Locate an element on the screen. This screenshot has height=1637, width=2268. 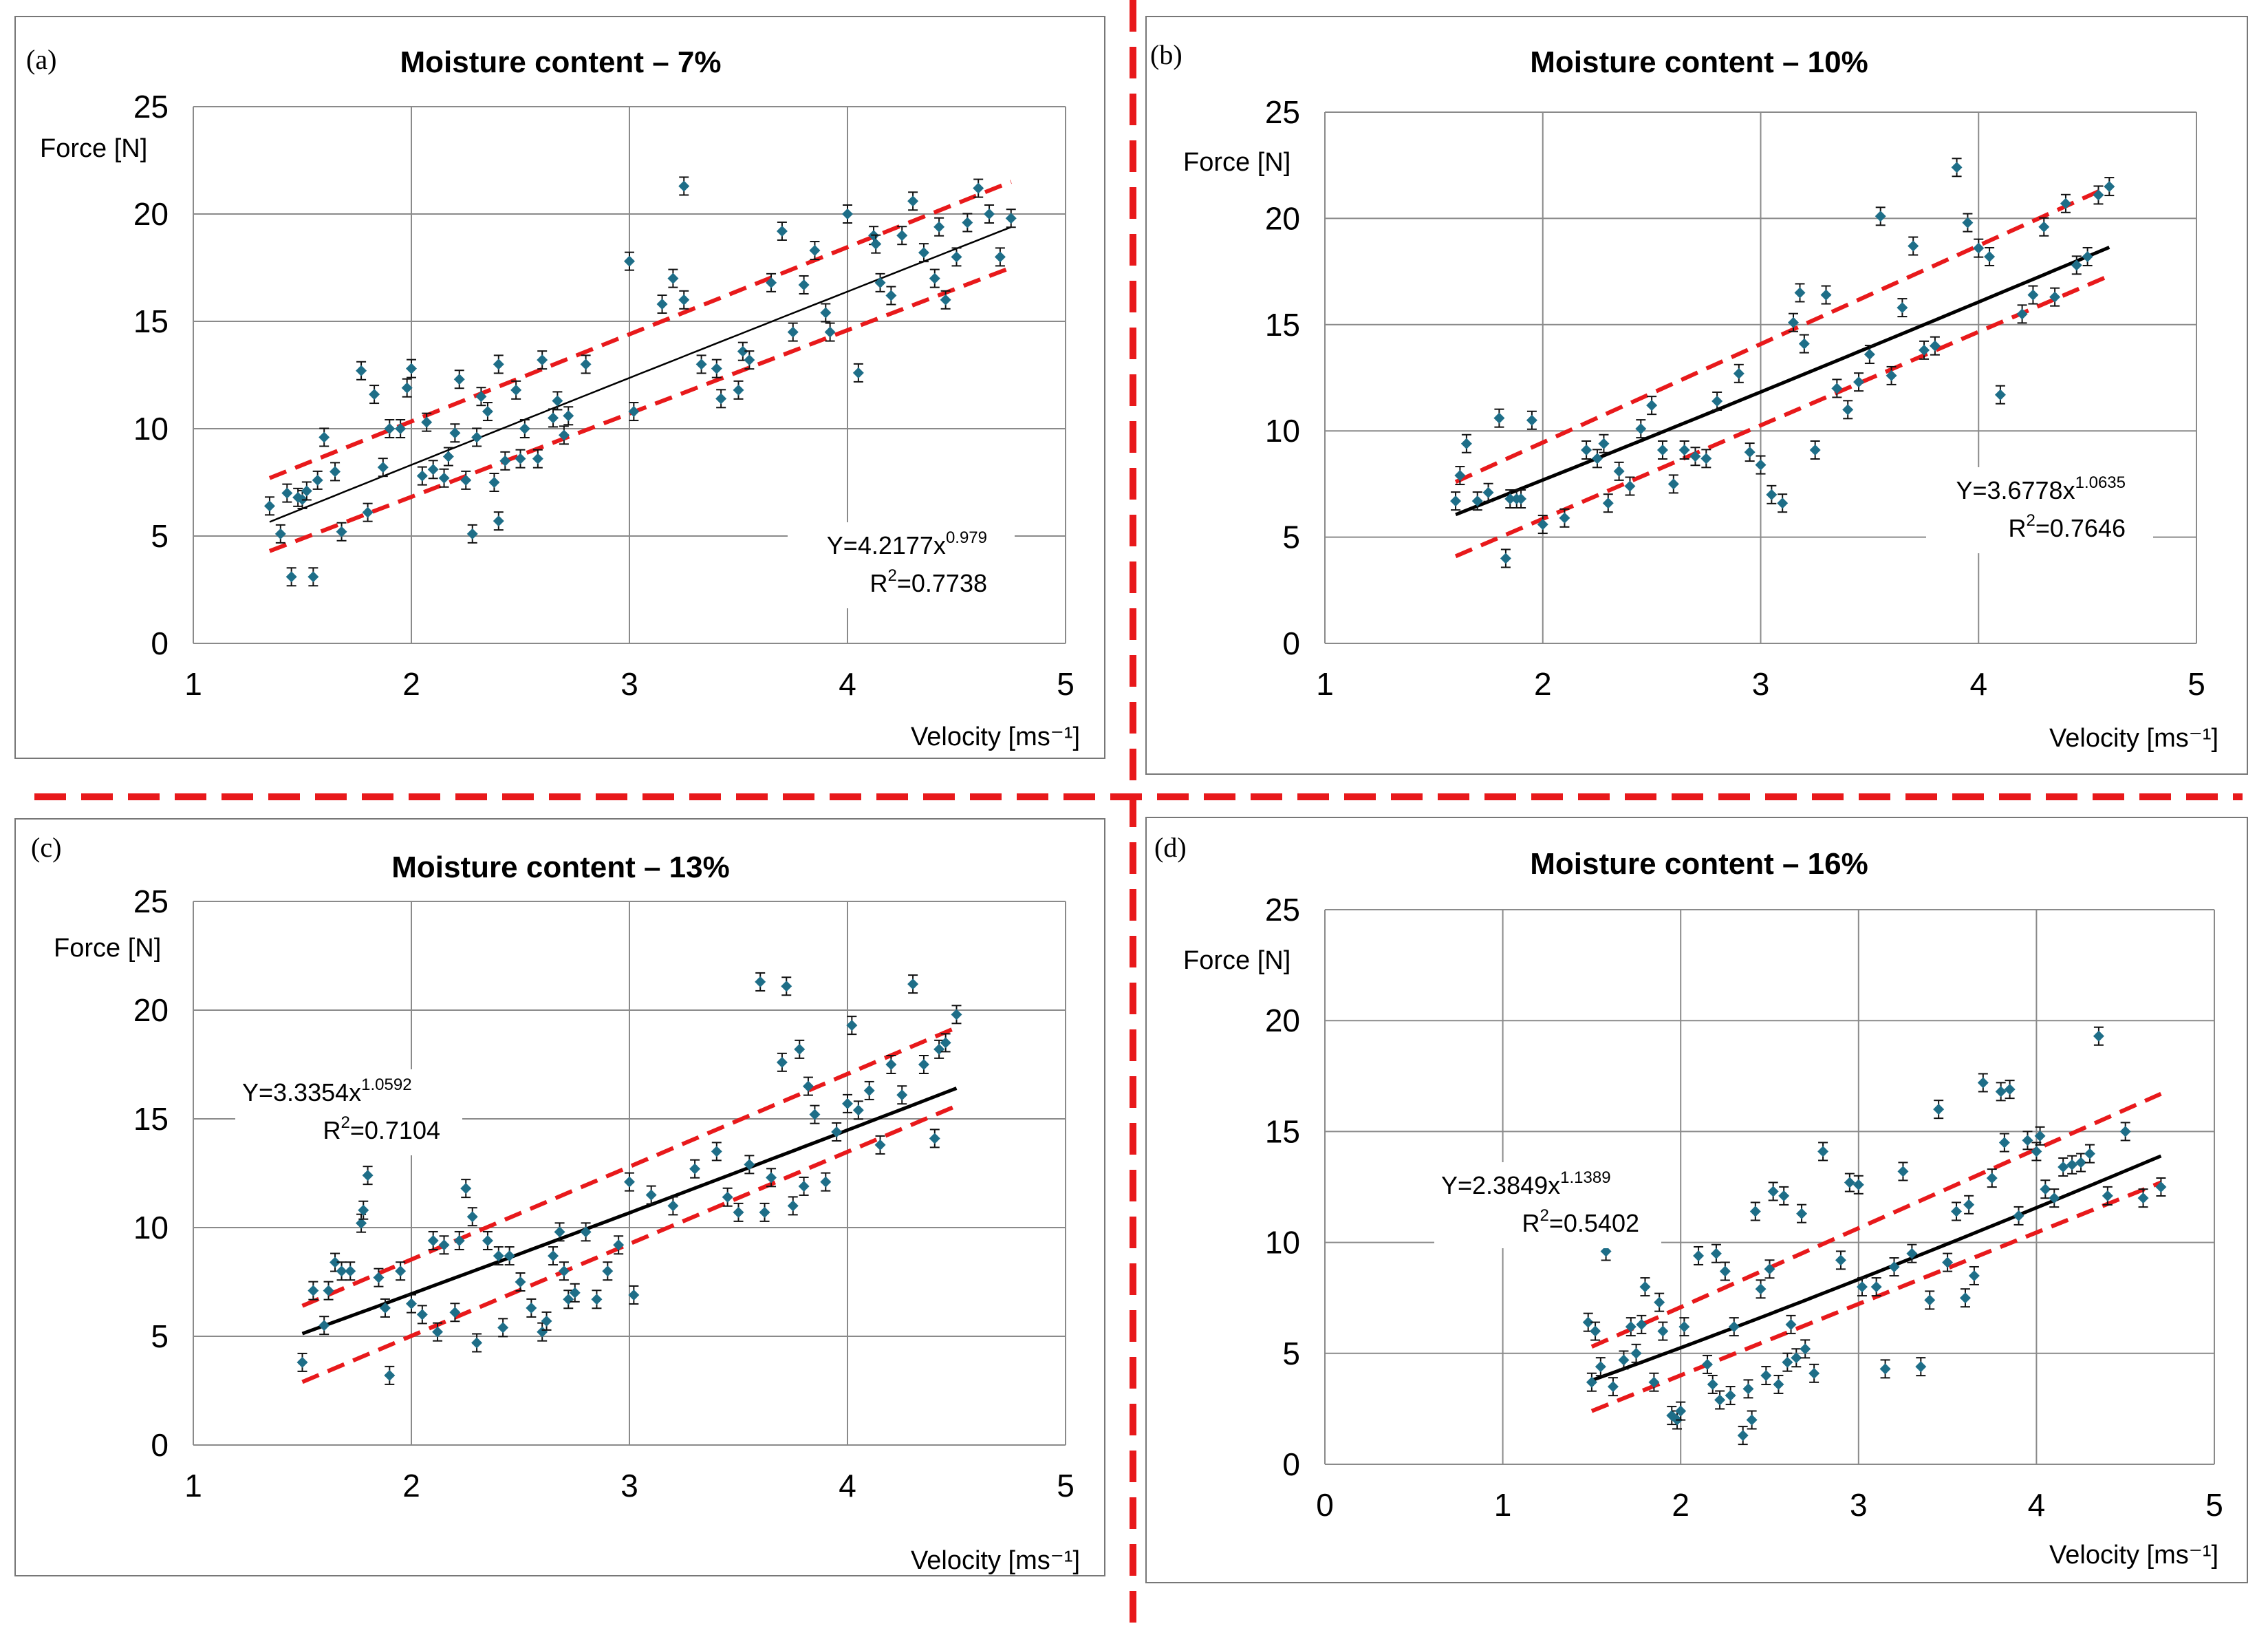
r-squared-label: R2=0.7646 is located at coordinates (2067, 526).